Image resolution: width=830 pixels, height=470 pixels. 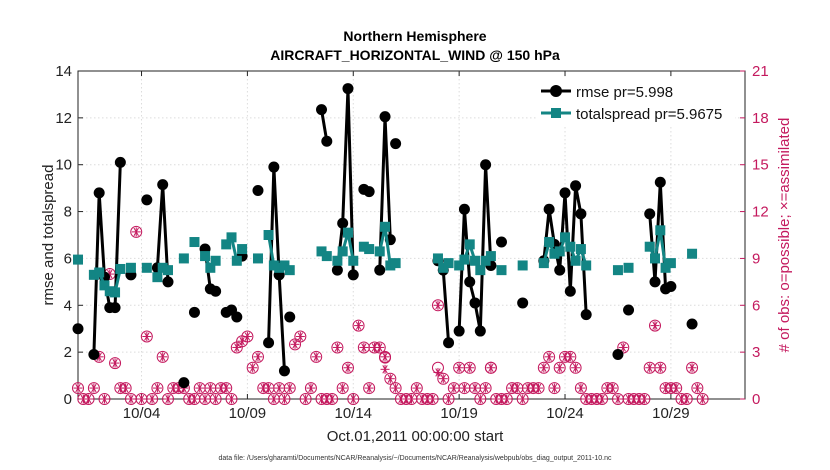 I want to click on chart-title: Northern Hemisphere, so click(x=414, y=36).